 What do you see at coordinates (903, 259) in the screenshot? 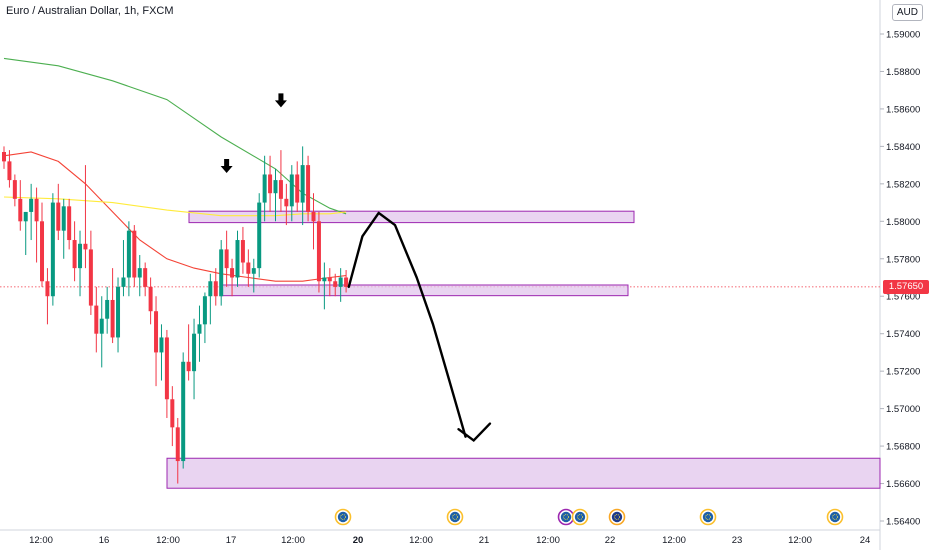
I see `price-tick-label: 1.57800` at bounding box center [903, 259].